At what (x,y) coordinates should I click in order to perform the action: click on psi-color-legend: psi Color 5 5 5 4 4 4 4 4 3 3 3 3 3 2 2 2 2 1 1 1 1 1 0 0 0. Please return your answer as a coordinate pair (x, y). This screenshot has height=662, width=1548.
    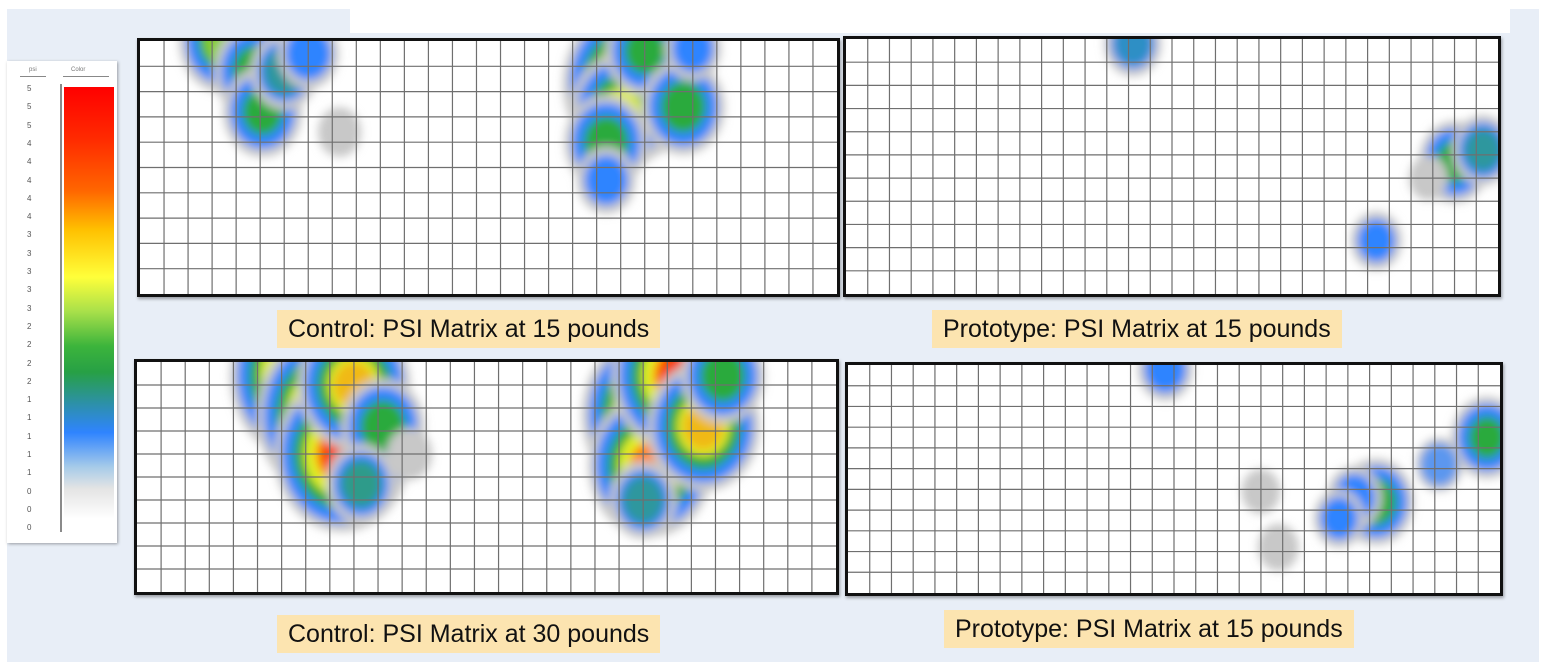
    Looking at the image, I should click on (62, 302).